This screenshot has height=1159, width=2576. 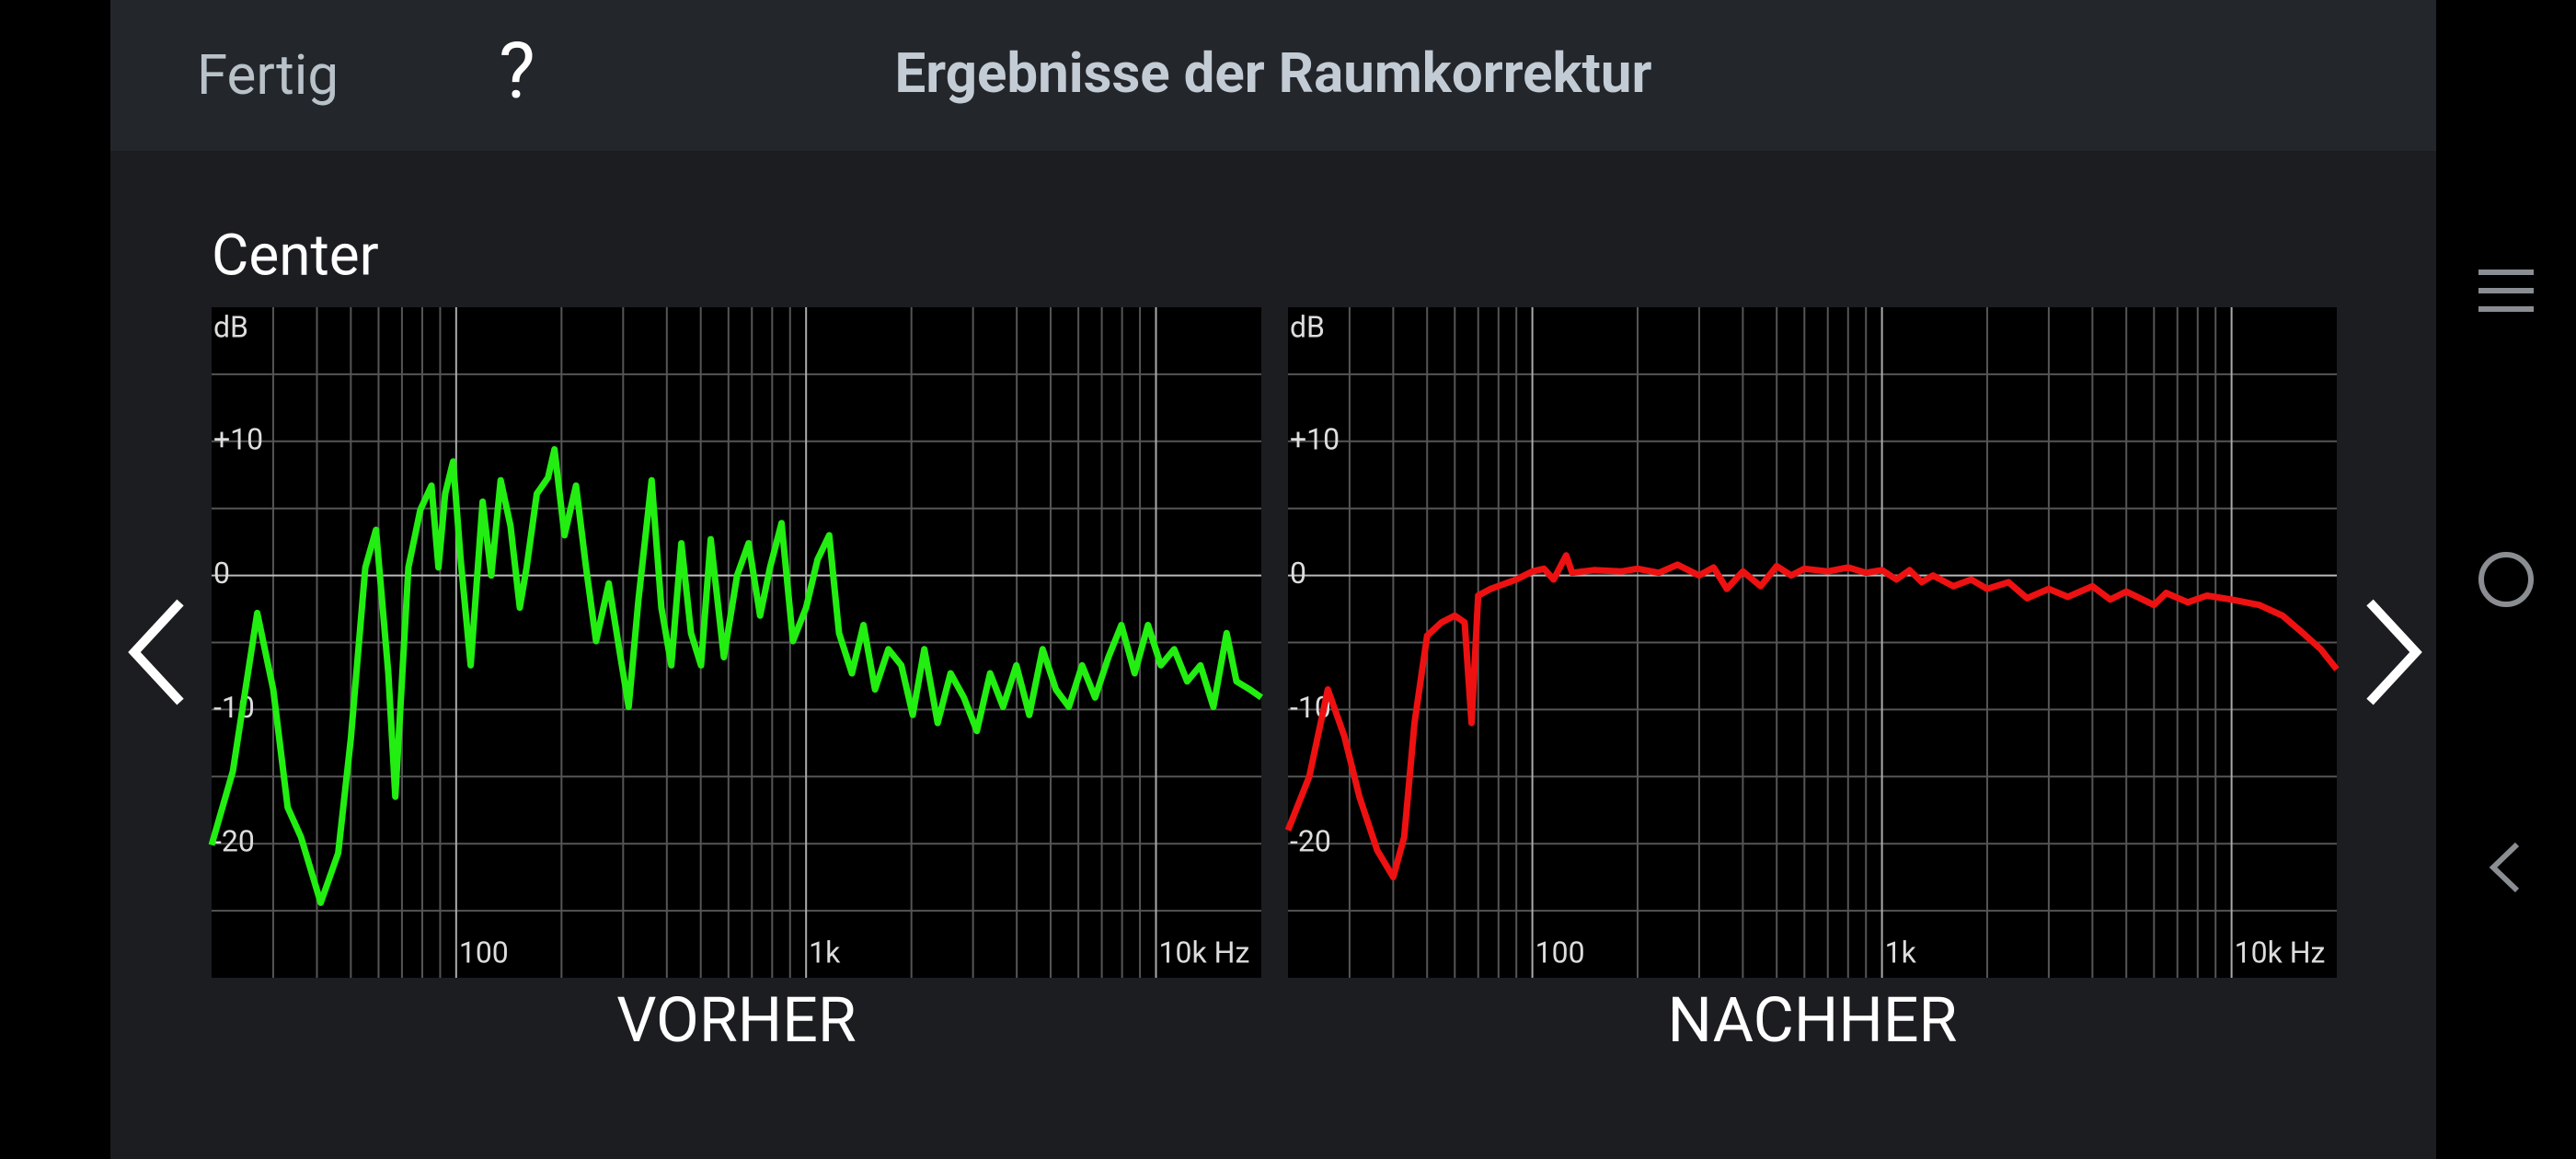 I want to click on response-curve, so click(x=1812, y=716).